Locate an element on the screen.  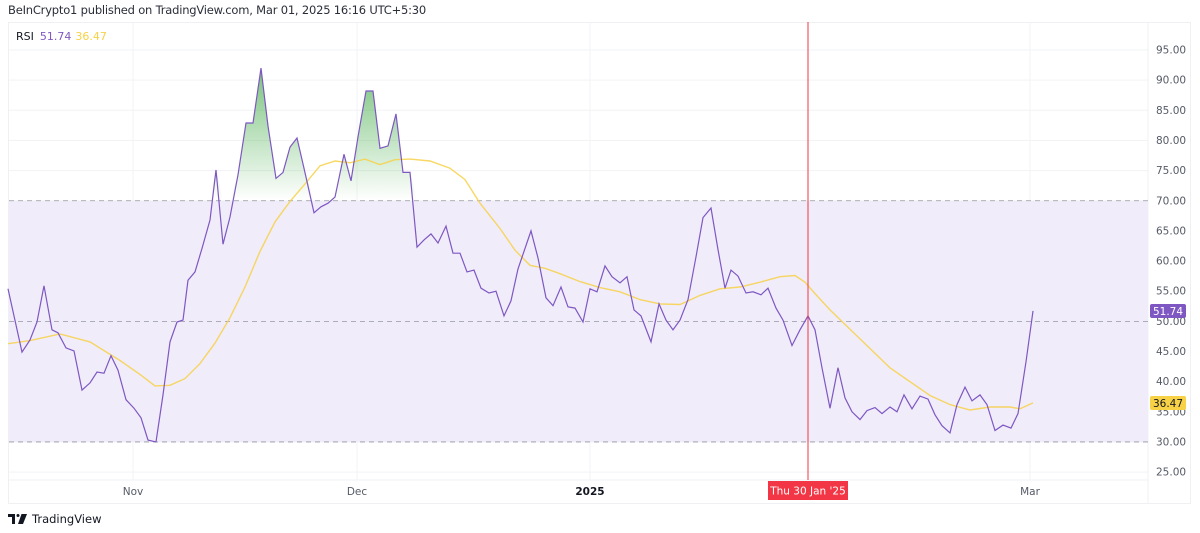
svg-text: 36.47 is located at coordinates (1168, 404).